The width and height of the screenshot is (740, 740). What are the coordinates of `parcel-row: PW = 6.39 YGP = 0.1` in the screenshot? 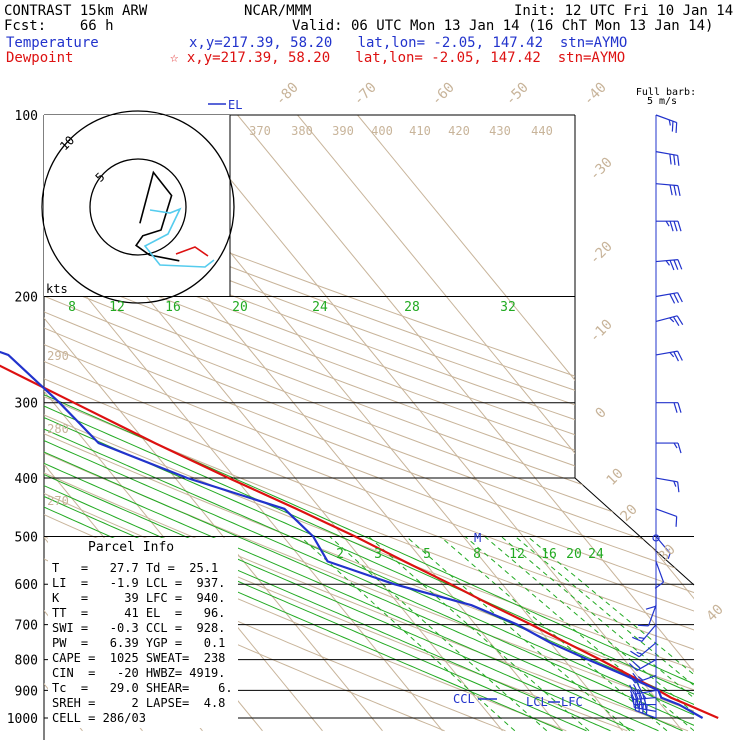 It's located at (139, 643).